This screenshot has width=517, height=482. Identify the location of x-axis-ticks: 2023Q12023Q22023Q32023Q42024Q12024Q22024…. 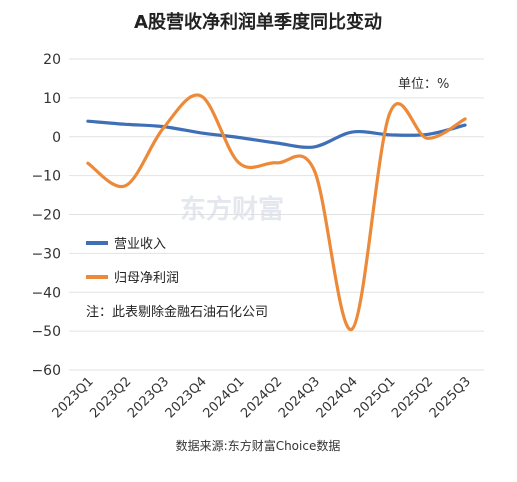
(262, 397).